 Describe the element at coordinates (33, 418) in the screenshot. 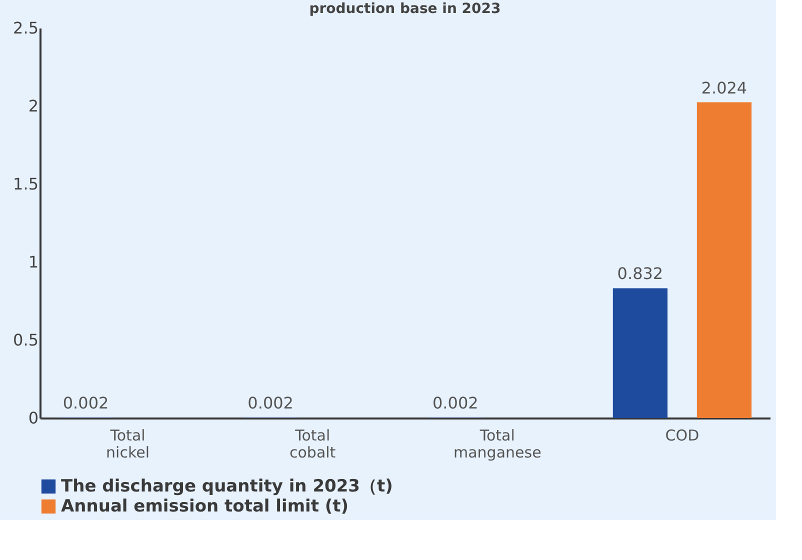

I see `y-tick-label: 0` at that location.